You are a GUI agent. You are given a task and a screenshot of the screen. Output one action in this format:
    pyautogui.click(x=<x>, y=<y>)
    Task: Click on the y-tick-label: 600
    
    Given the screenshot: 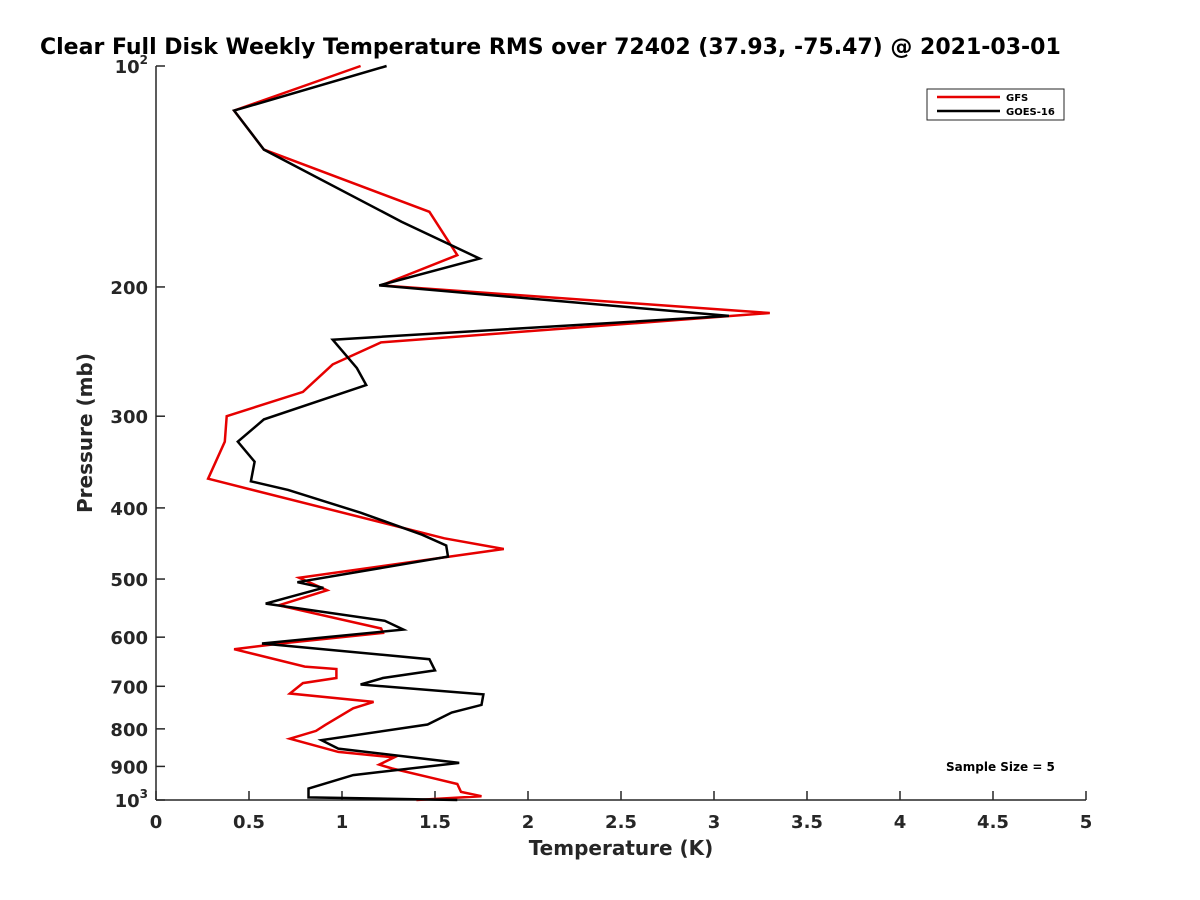 What is the action you would take?
    pyautogui.click(x=129, y=638)
    